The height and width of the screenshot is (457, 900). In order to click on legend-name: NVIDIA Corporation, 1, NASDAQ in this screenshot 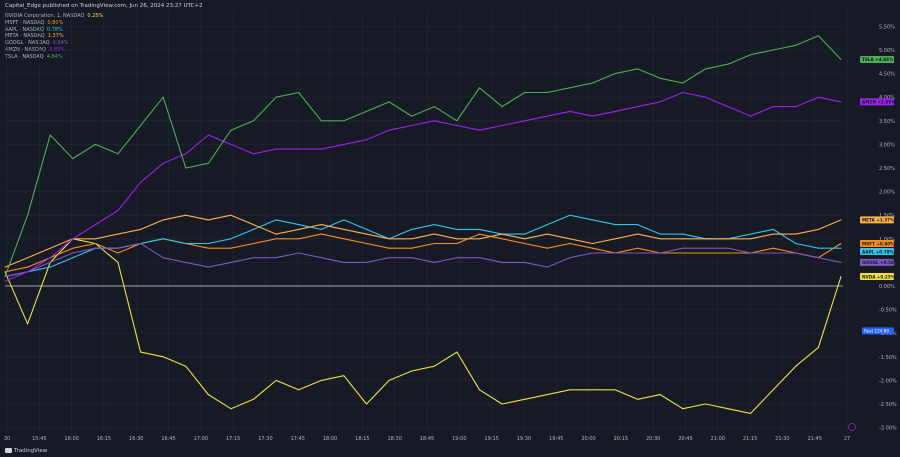, I will do `click(45, 16)`.